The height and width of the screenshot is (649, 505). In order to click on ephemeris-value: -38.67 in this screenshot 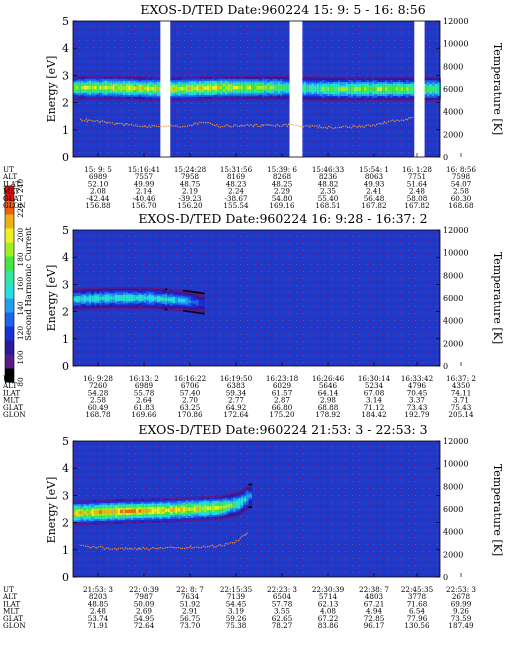, I will do `click(235, 198)`.